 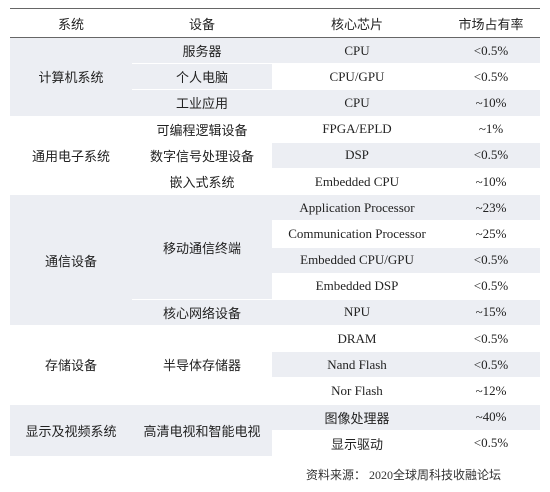 I want to click on table-row: Nor Flash ~12%, so click(x=275, y=391).